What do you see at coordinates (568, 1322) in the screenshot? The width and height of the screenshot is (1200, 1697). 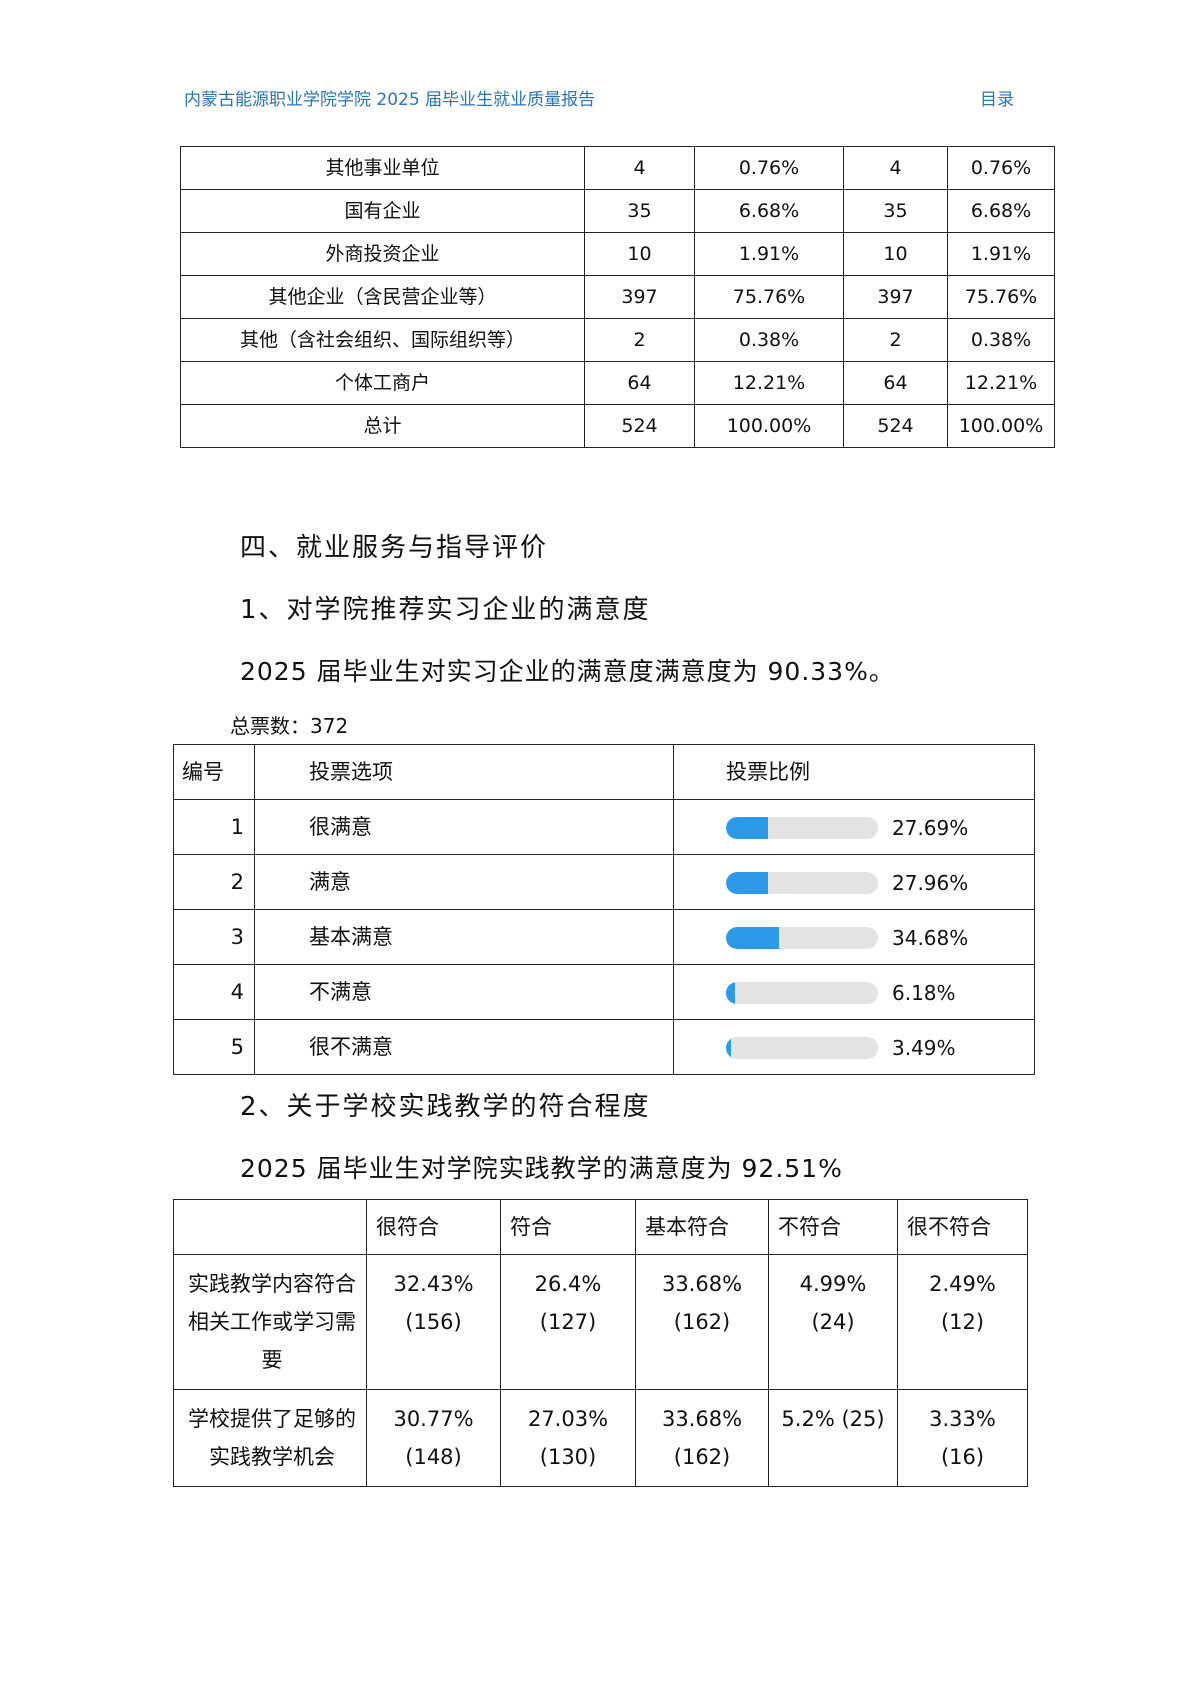 I see `table-cell: 26.4% (127)` at bounding box center [568, 1322].